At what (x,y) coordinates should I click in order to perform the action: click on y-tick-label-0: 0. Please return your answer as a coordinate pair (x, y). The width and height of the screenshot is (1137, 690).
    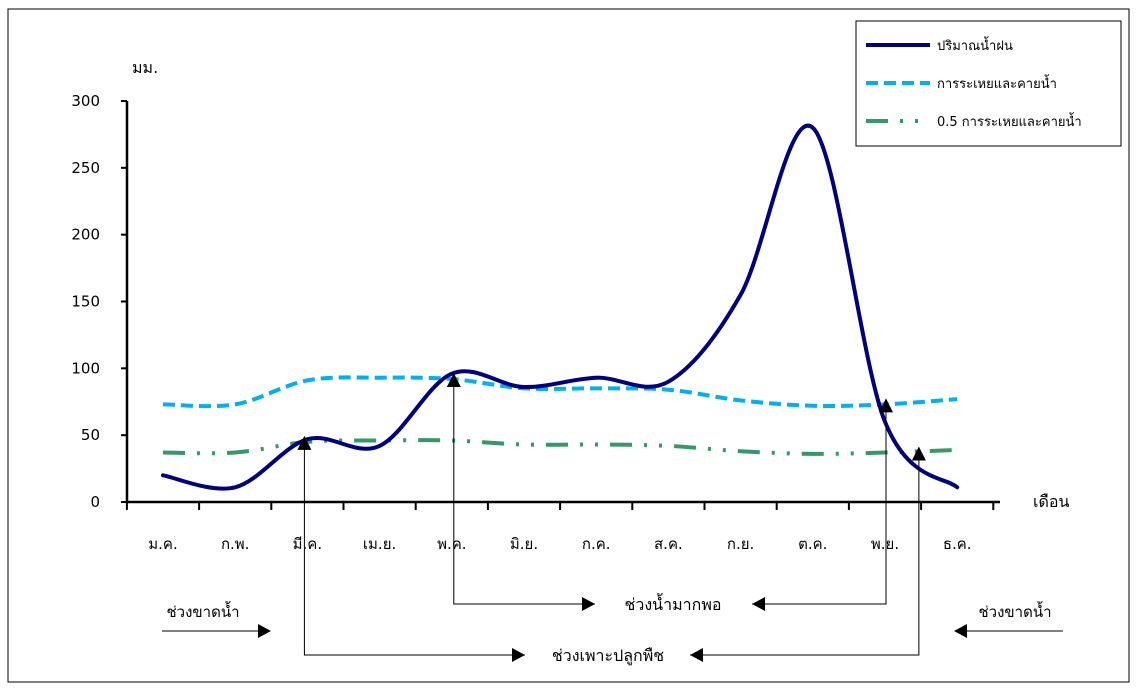
    Looking at the image, I should click on (95, 502).